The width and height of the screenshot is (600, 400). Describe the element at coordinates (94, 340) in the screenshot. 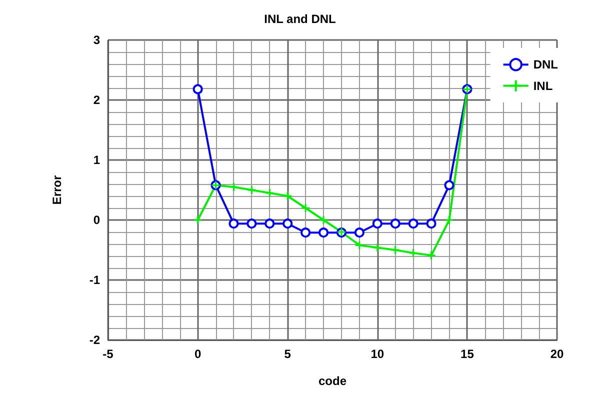

I see `y-tick-label: -2` at that location.